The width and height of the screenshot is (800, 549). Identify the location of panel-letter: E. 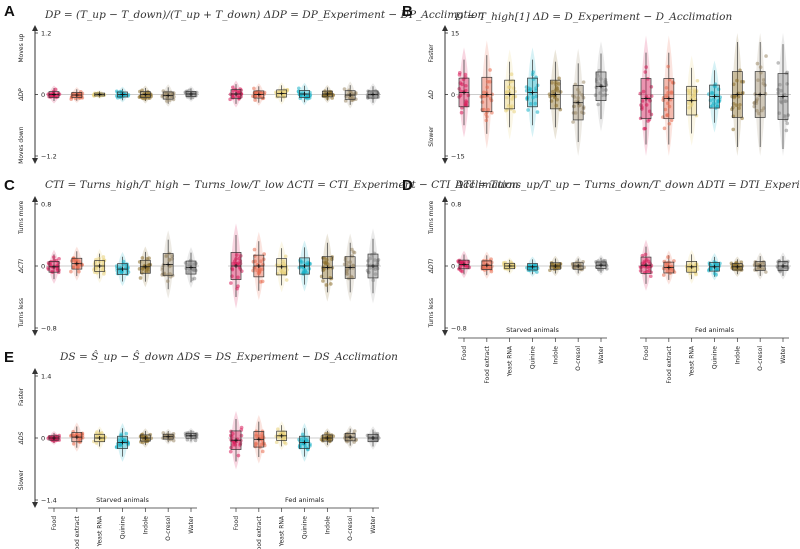
(9, 357).